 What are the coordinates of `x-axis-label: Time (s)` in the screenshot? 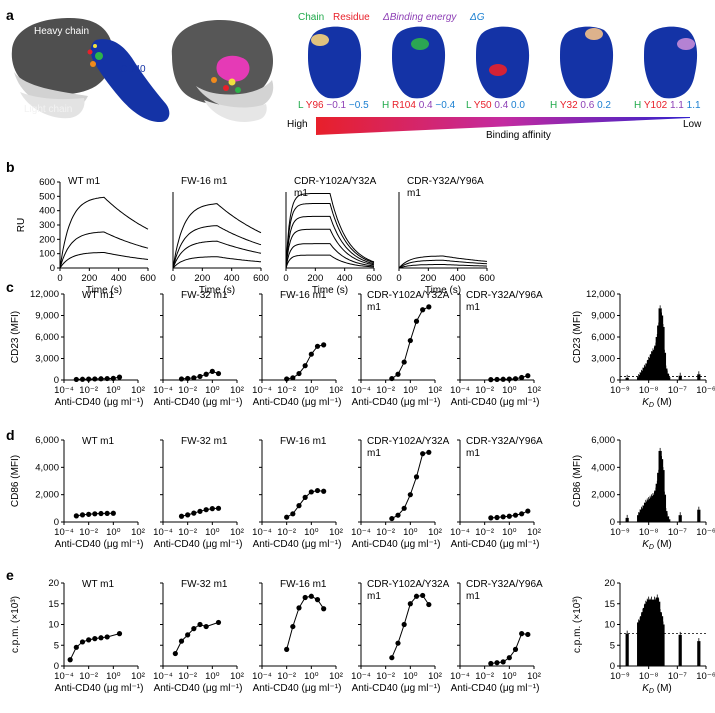 It's located at (330, 290).